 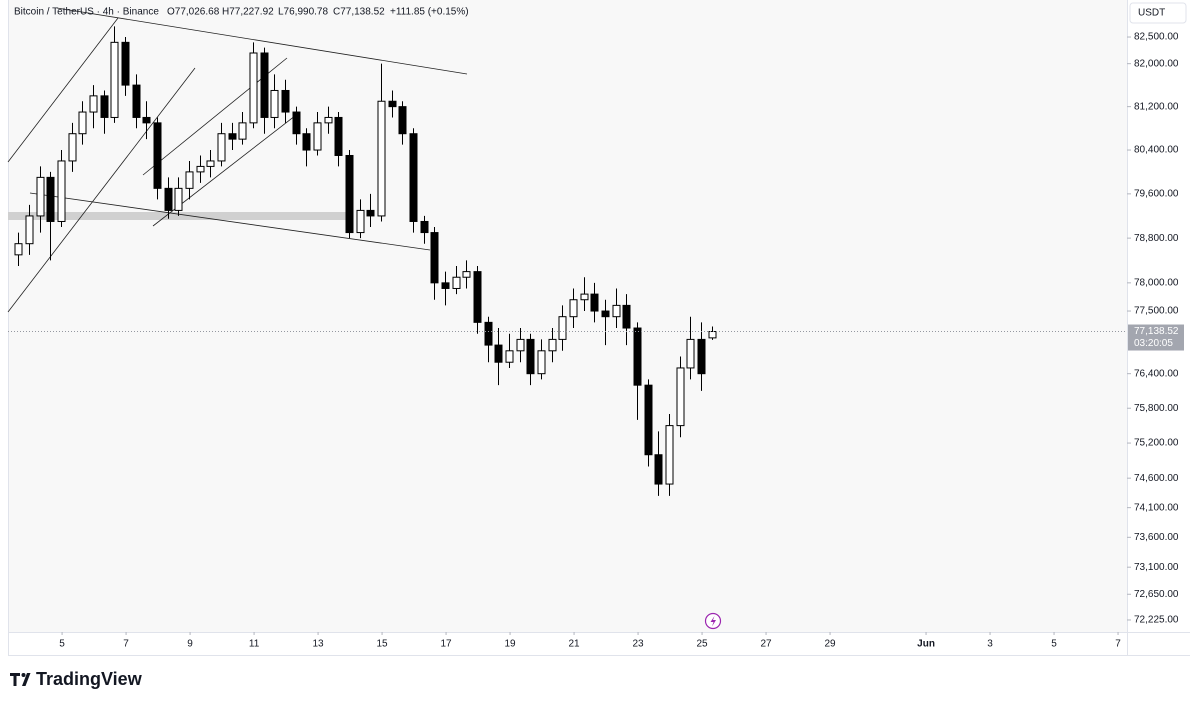 What do you see at coordinates (447, 644) in the screenshot?
I see `x-tick-label: 17` at bounding box center [447, 644].